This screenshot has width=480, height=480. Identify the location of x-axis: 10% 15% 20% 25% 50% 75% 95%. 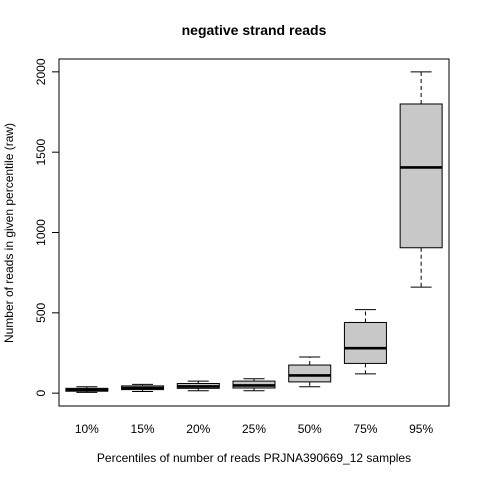
(254, 429).